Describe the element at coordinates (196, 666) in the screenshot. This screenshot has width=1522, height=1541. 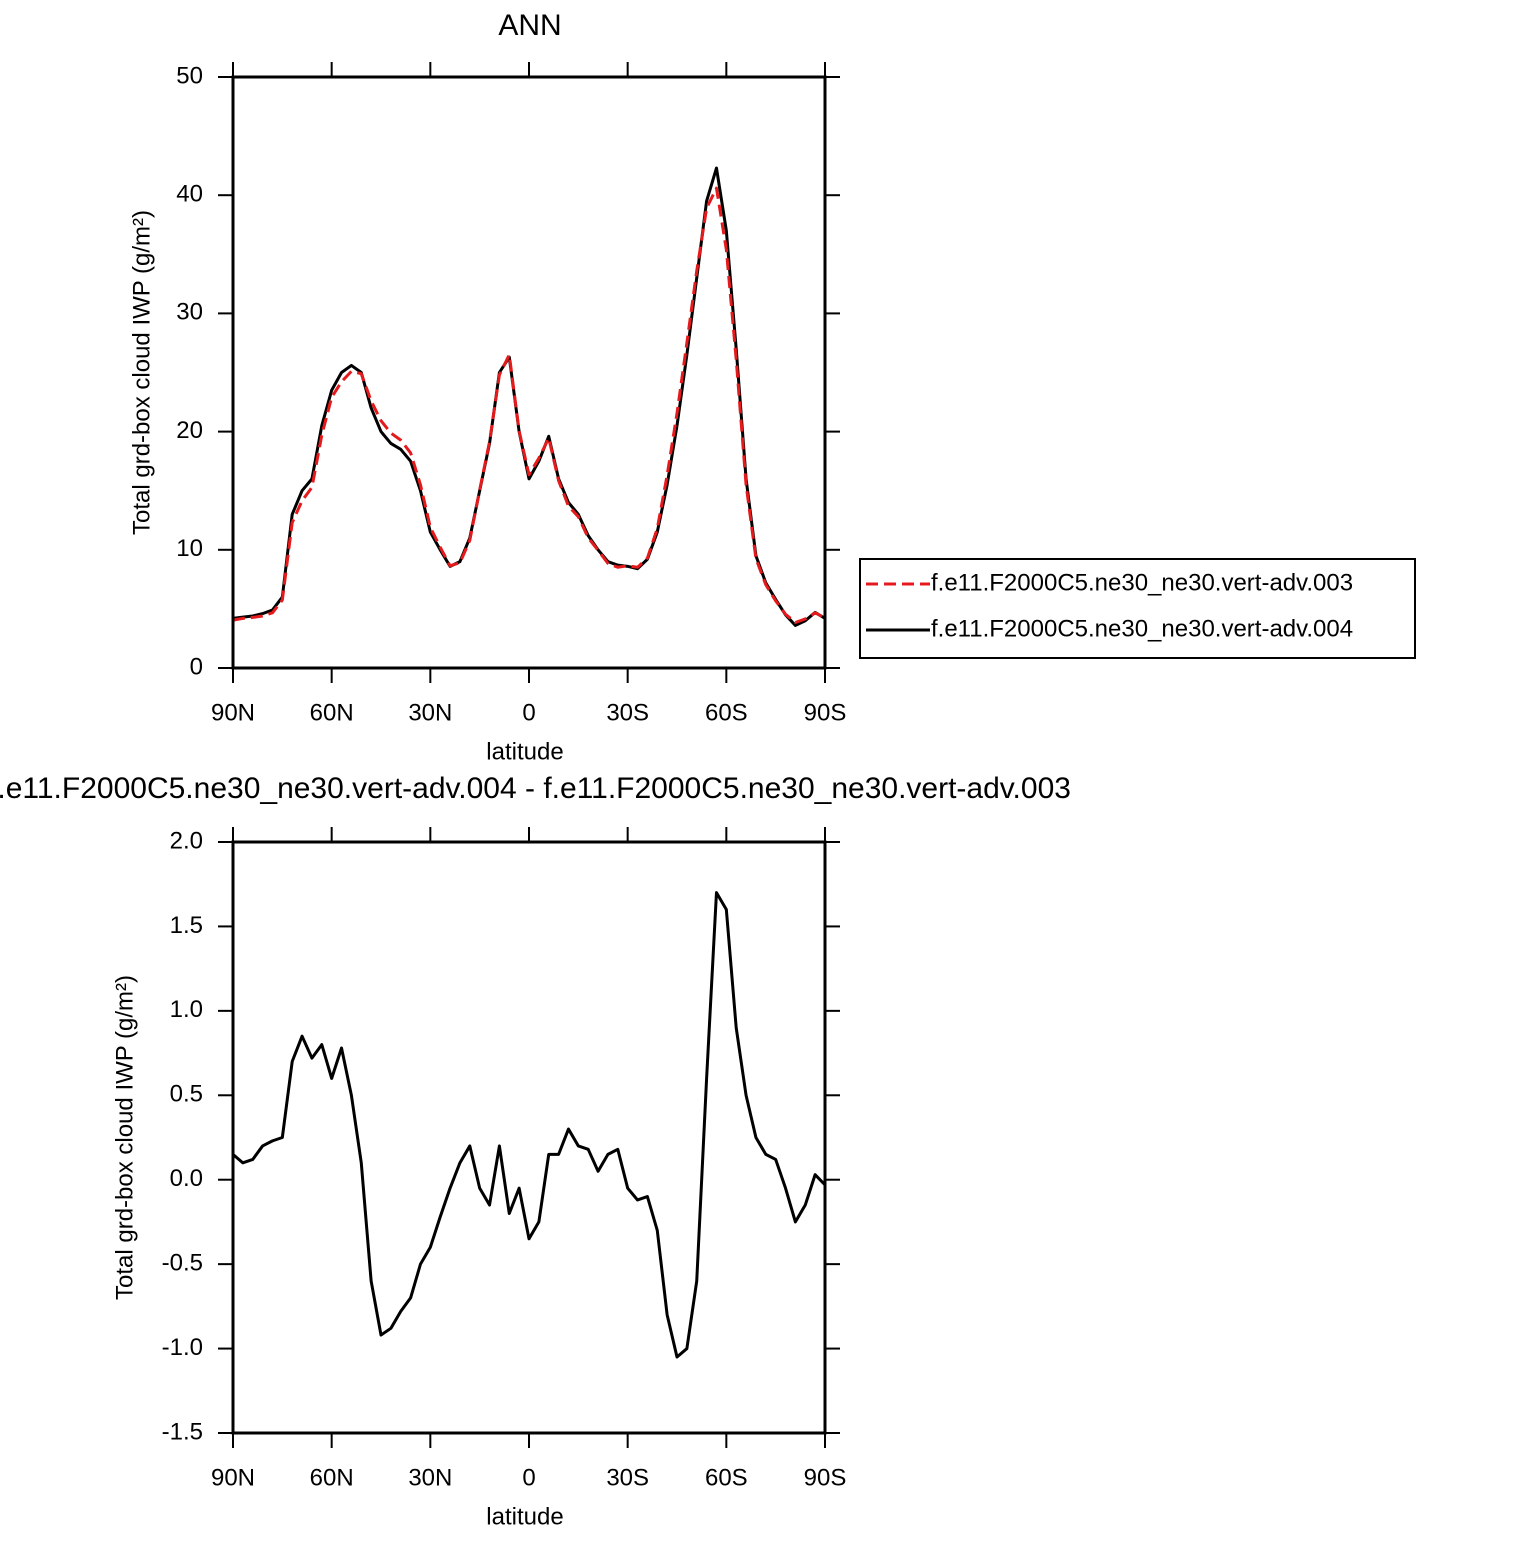
I see `y-tick-label: 0` at that location.